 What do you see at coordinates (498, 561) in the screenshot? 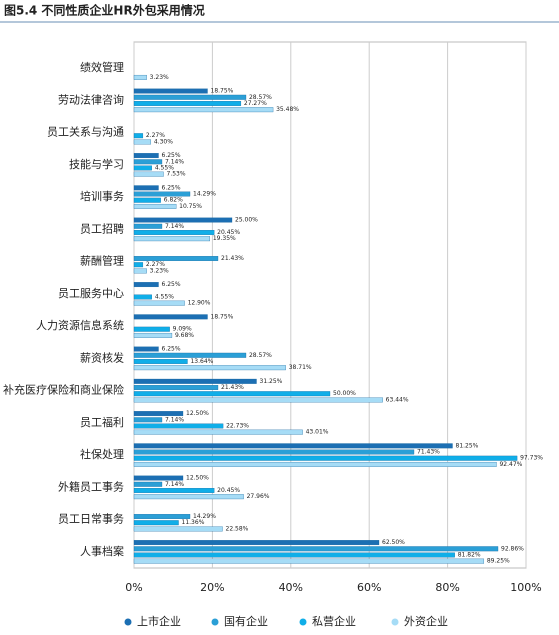
I see `value-label: 89.25%` at bounding box center [498, 561].